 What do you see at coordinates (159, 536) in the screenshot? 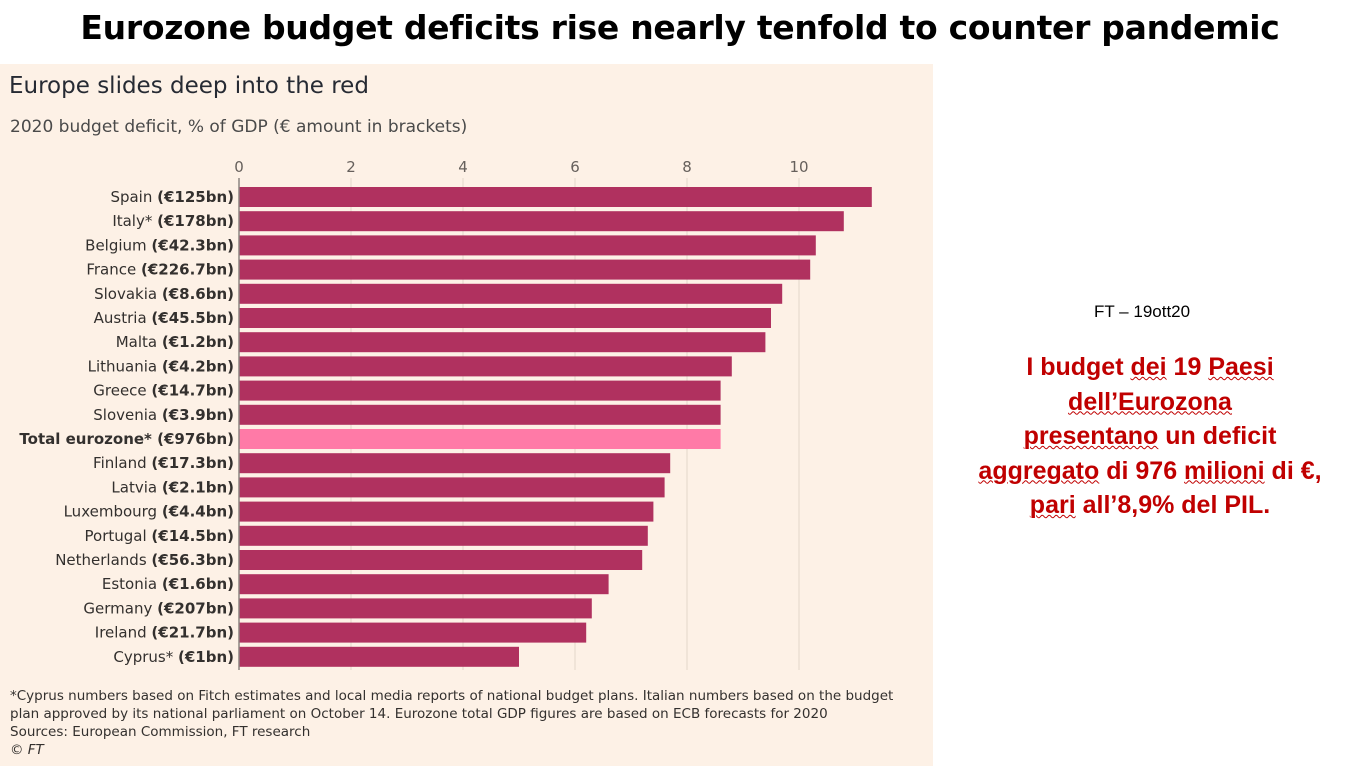
I see `category-label: Portugal (€14.5bn)` at bounding box center [159, 536].